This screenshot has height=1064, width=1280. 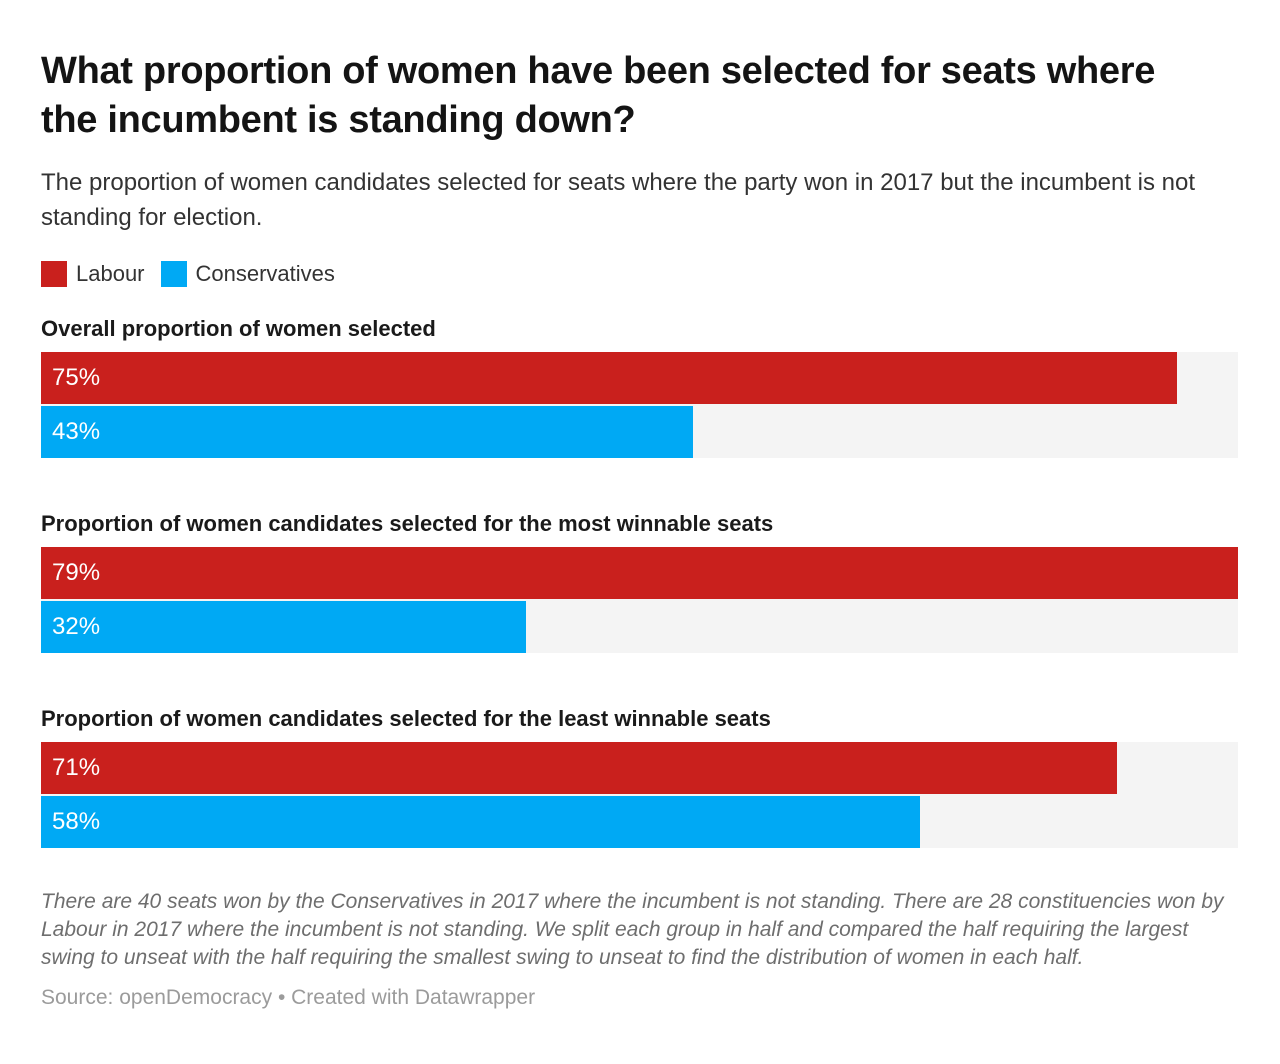 I want to click on bar-row-labour: 71%, so click(x=639, y=768).